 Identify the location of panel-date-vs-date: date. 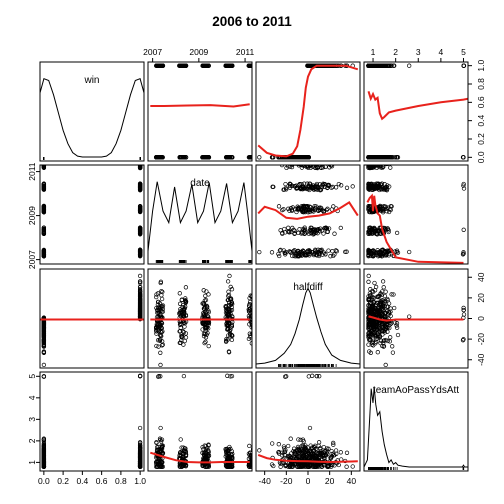
(201, 214).